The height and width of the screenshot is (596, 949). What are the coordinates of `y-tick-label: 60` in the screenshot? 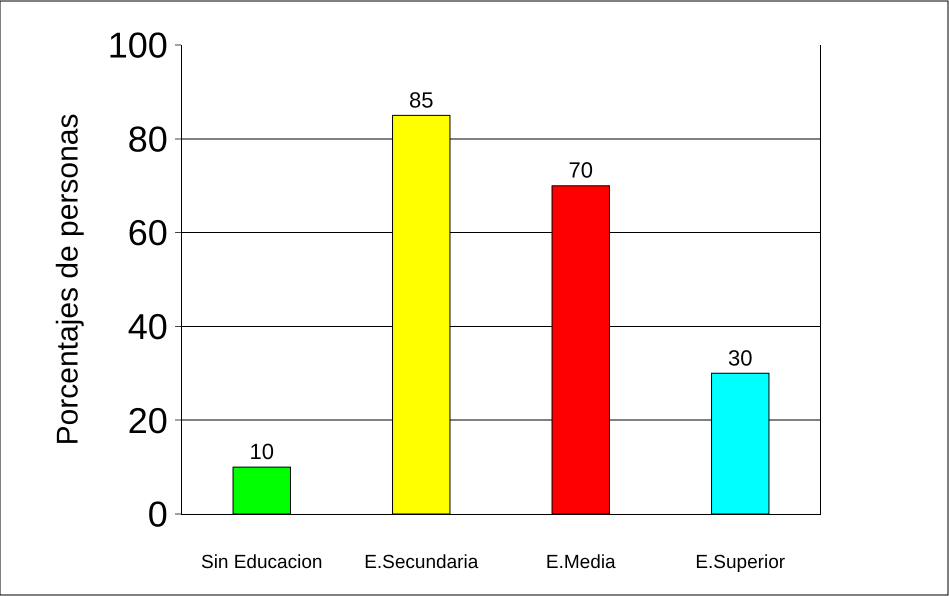 It's located at (148, 233).